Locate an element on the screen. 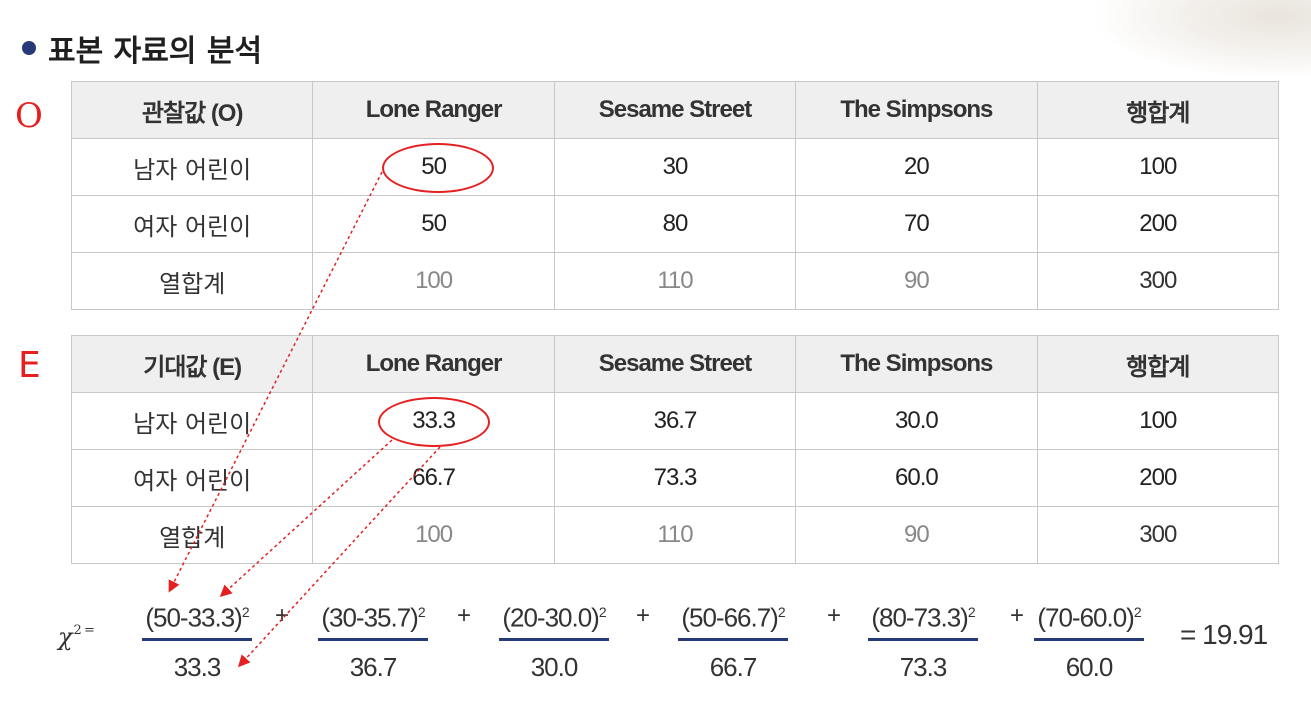  table-cell: 50 is located at coordinates (433, 224).